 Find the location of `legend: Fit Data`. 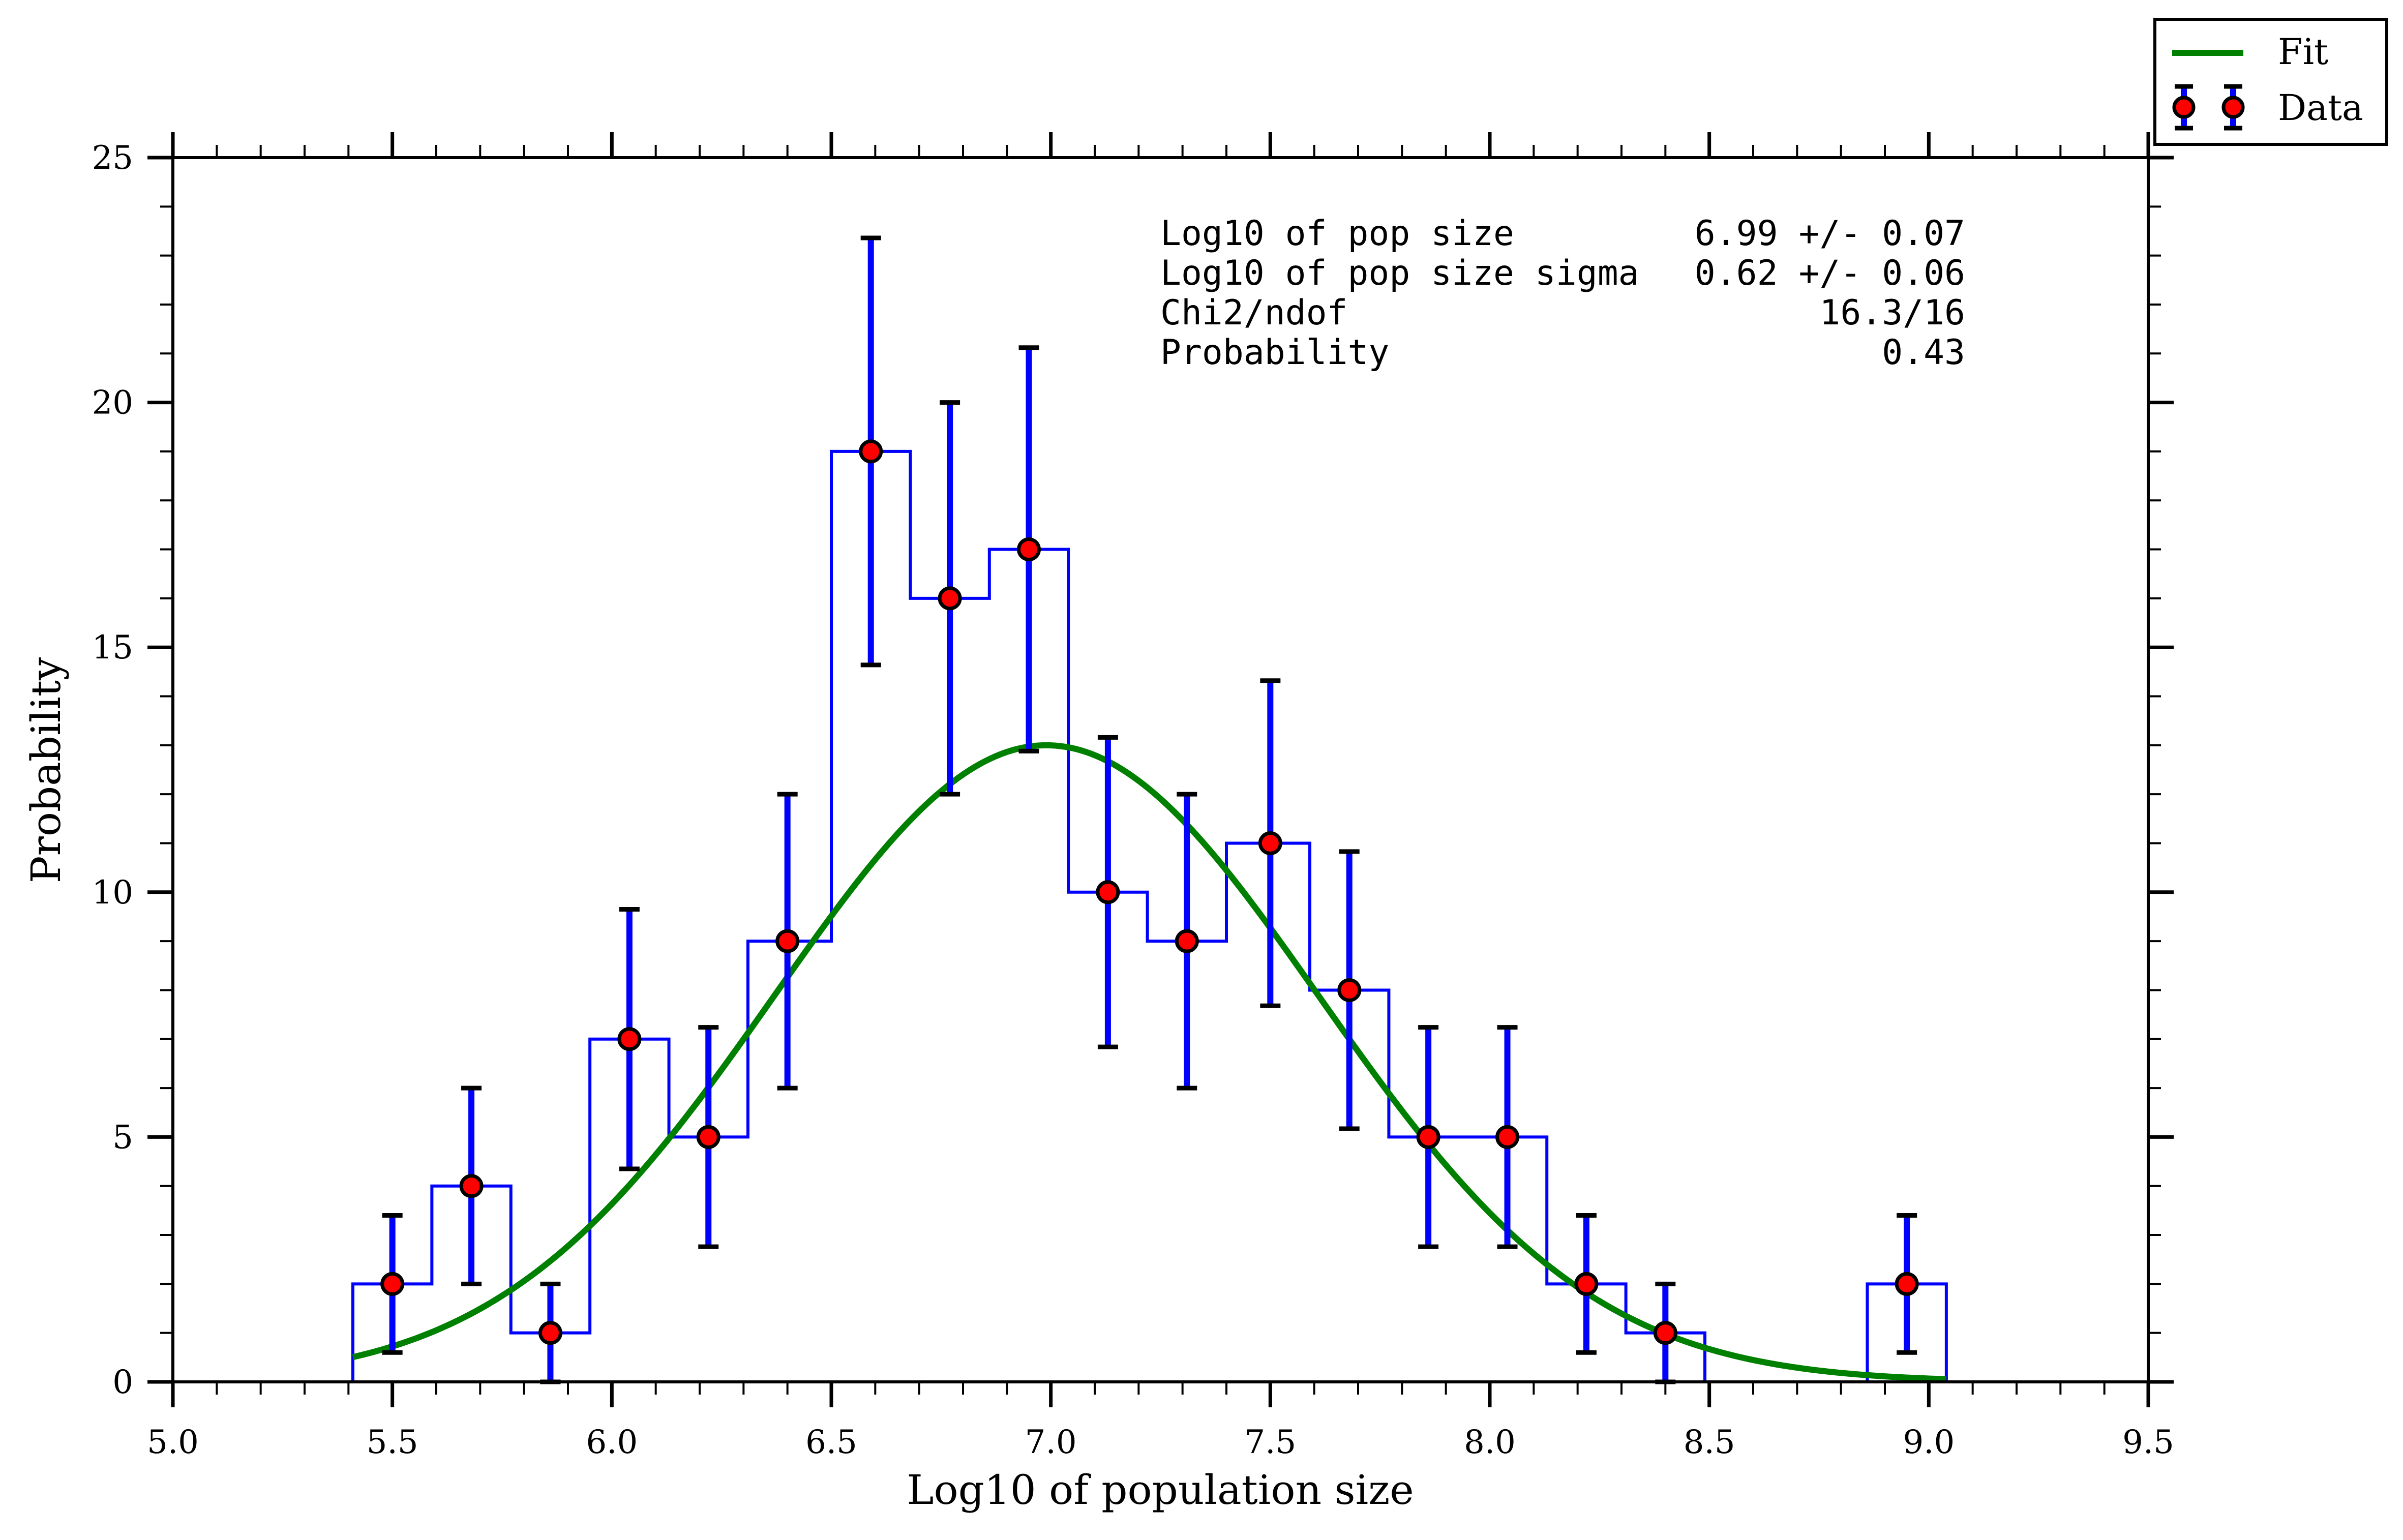

legend: Fit Data is located at coordinates (2270, 82).